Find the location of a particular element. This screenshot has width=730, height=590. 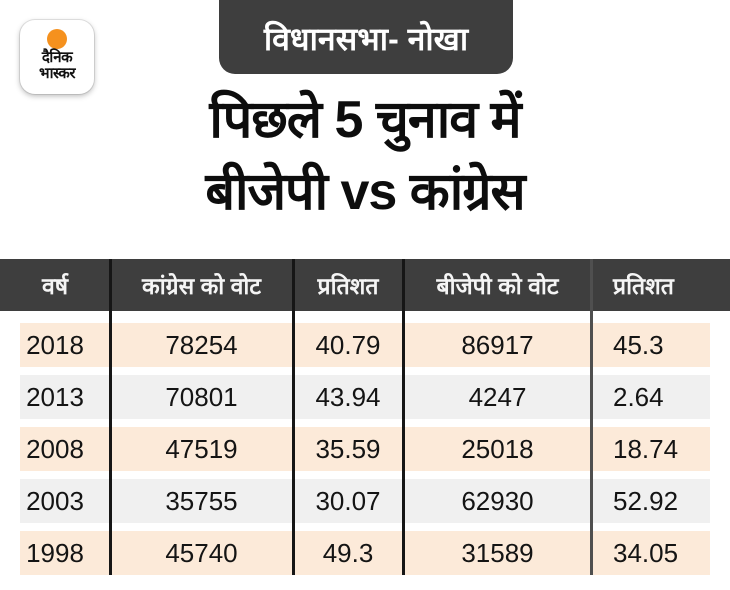

table-row: 2003 35755 30.07 62930 52.92 is located at coordinates (365, 501).